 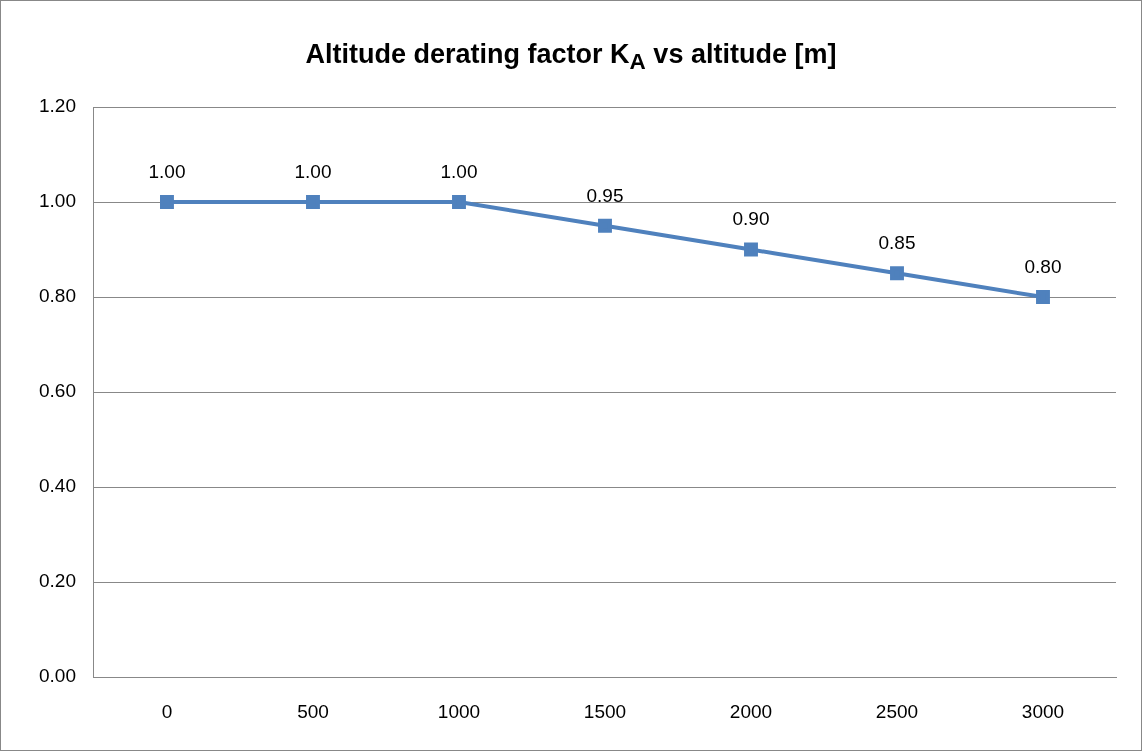 I want to click on data-label: 0.80, so click(x=1043, y=266).